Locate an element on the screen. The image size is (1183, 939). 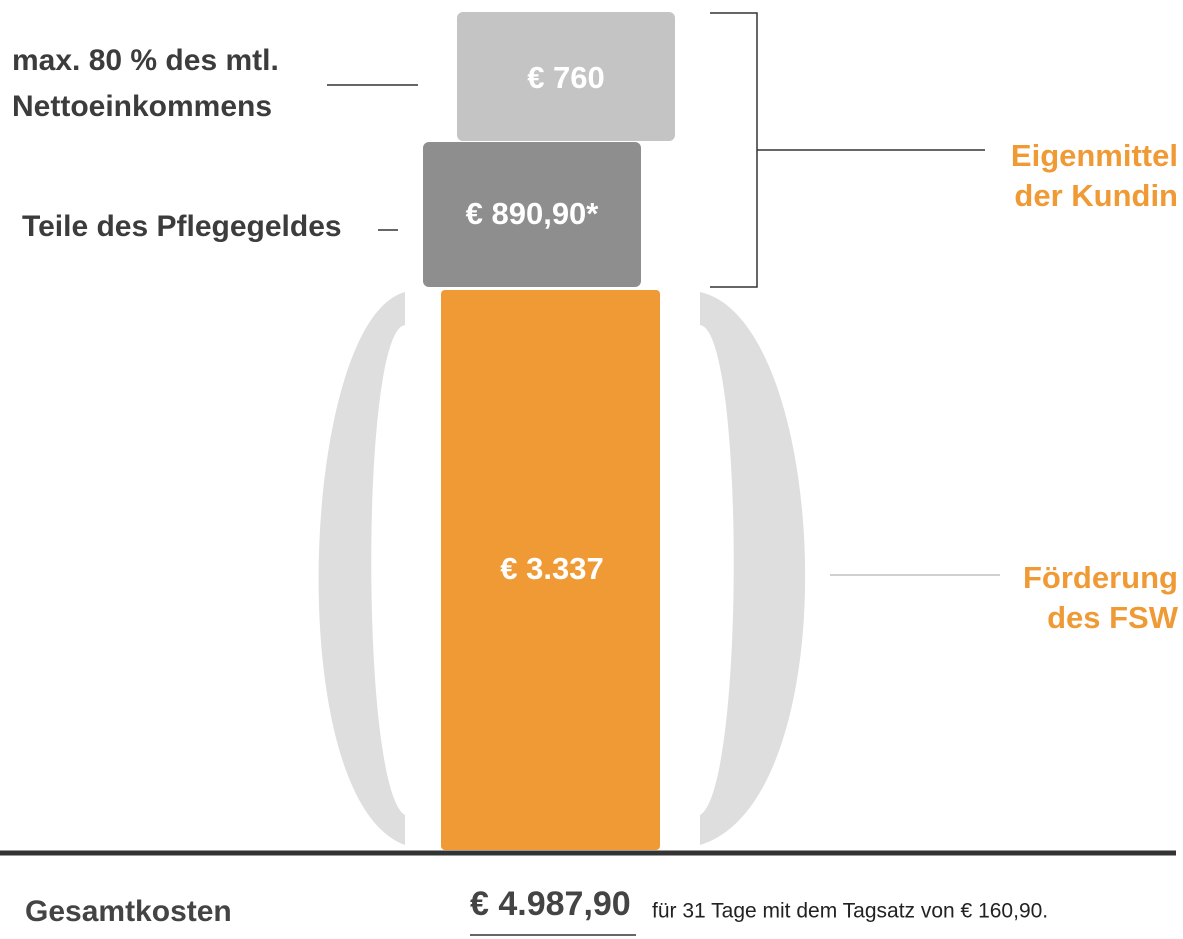
group-label: des FSW is located at coordinates (1113, 617).